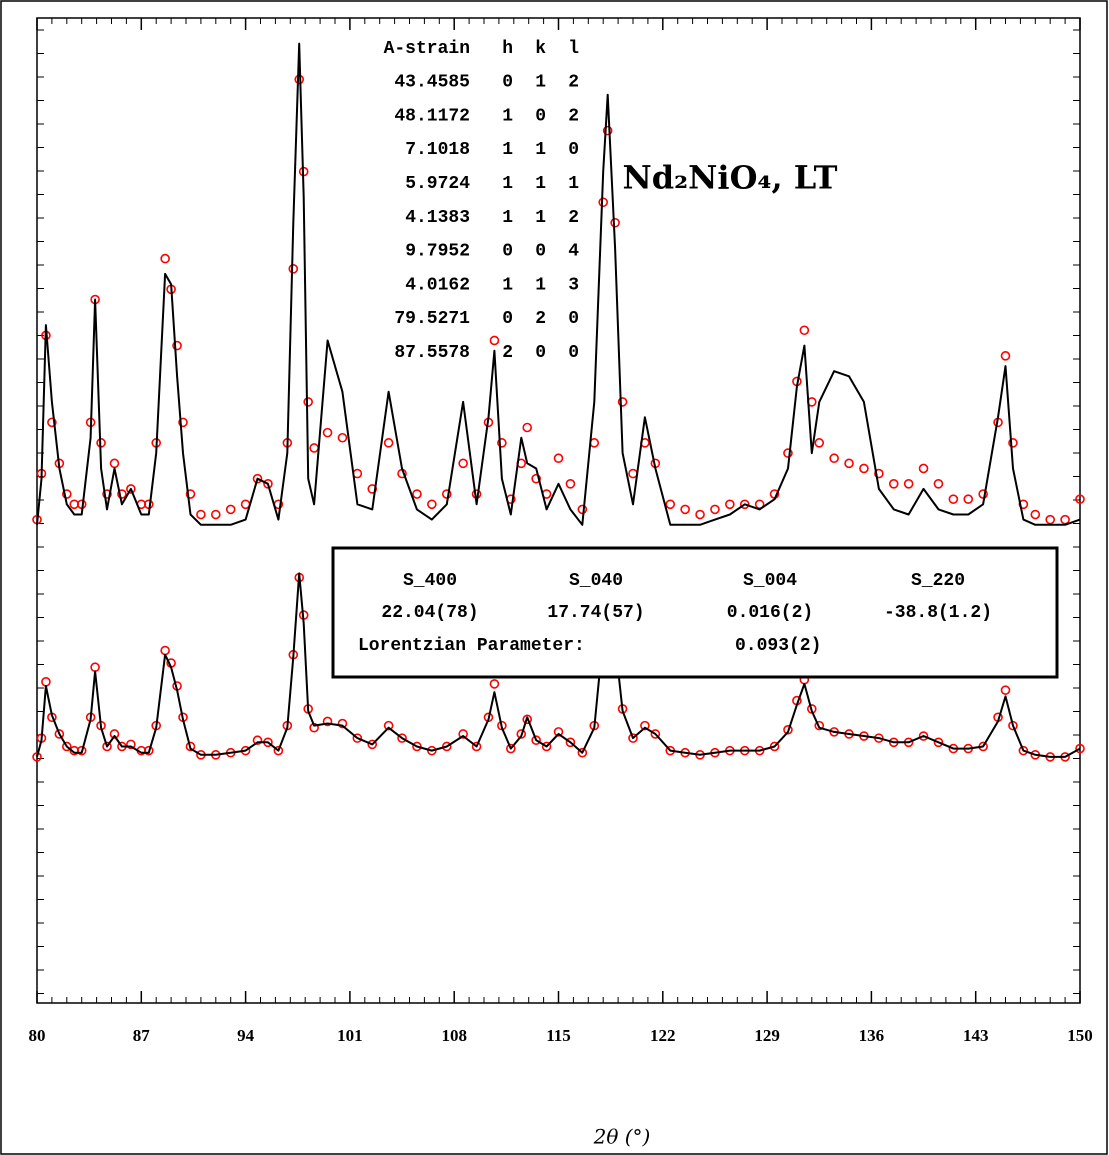 The height and width of the screenshot is (1155, 1109). I want to click on table-cell: 5.9724, so click(437, 184).